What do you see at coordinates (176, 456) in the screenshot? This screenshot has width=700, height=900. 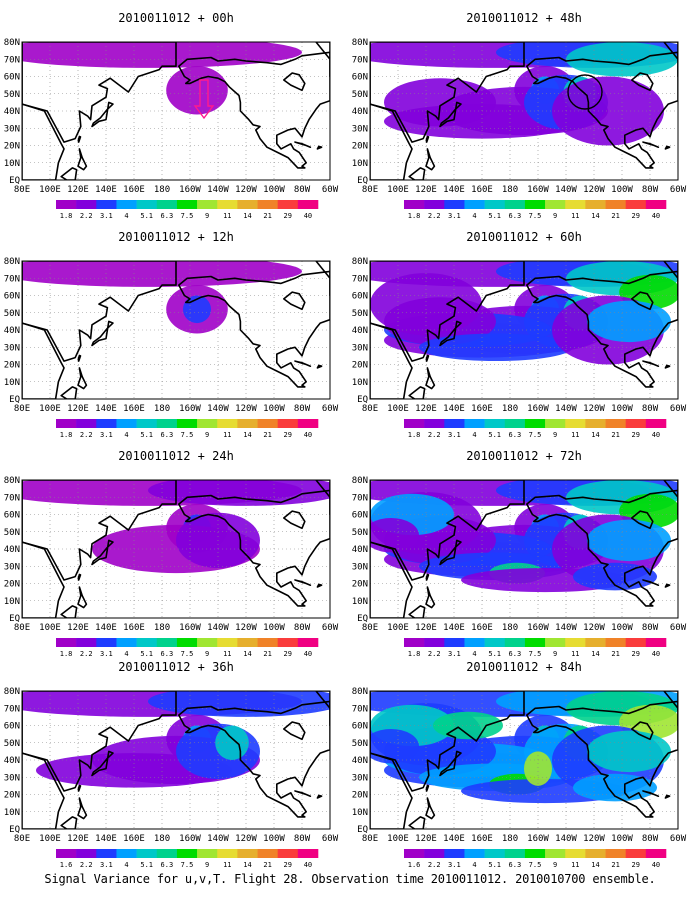 I see `panel-title: 2010011012 + 24h` at bounding box center [176, 456].